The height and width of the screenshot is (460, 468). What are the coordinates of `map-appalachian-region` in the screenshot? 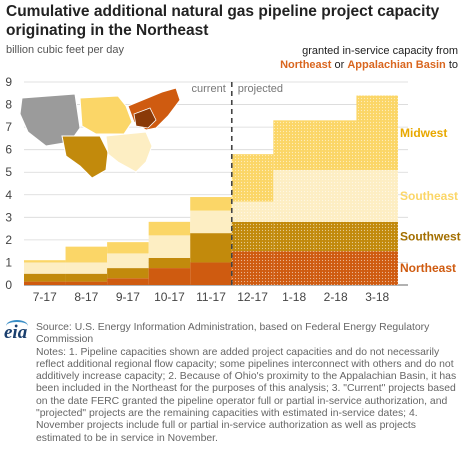 It's located at (145, 118).